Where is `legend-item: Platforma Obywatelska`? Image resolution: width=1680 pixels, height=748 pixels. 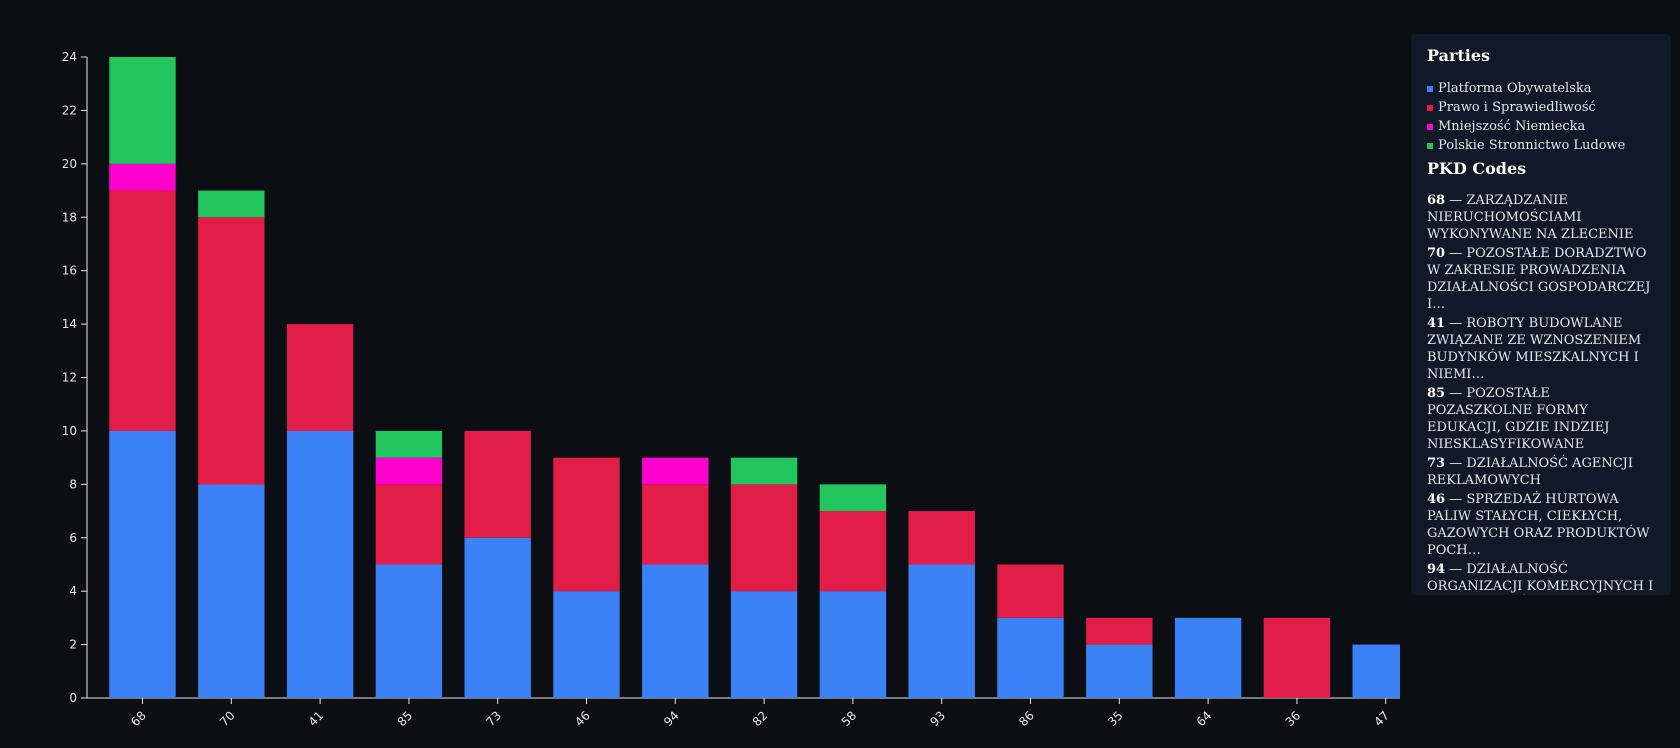
legend-item: Platforma Obywatelska is located at coordinates (1542, 88).